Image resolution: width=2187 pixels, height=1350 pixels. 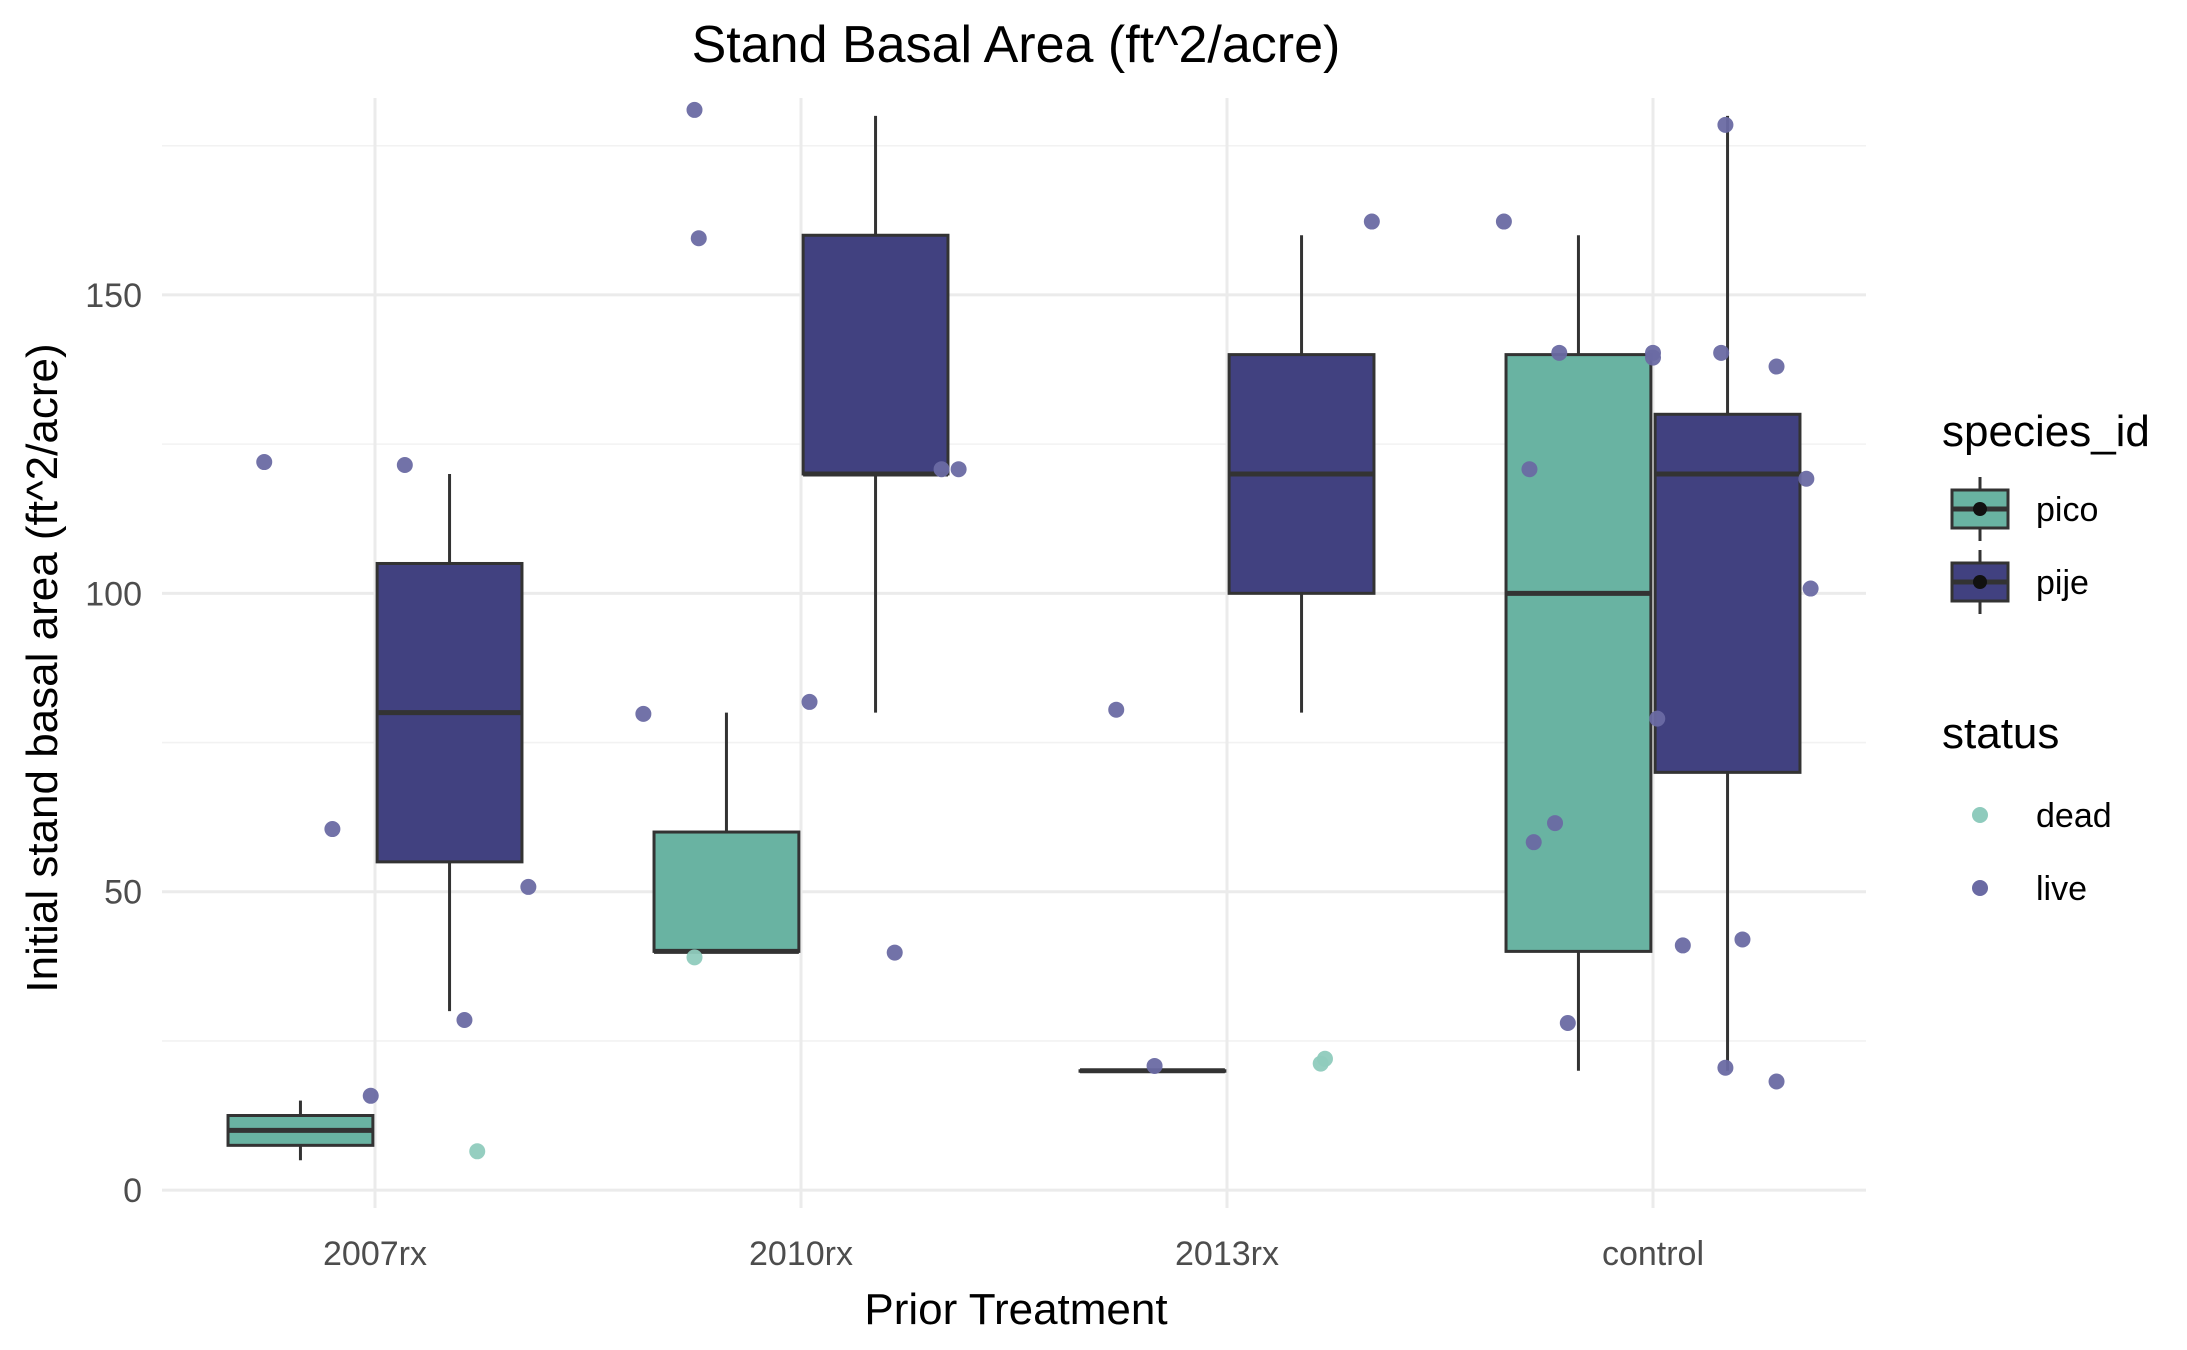 I want to click on legend-entry-pije: pije, so click(x=2019, y=582).